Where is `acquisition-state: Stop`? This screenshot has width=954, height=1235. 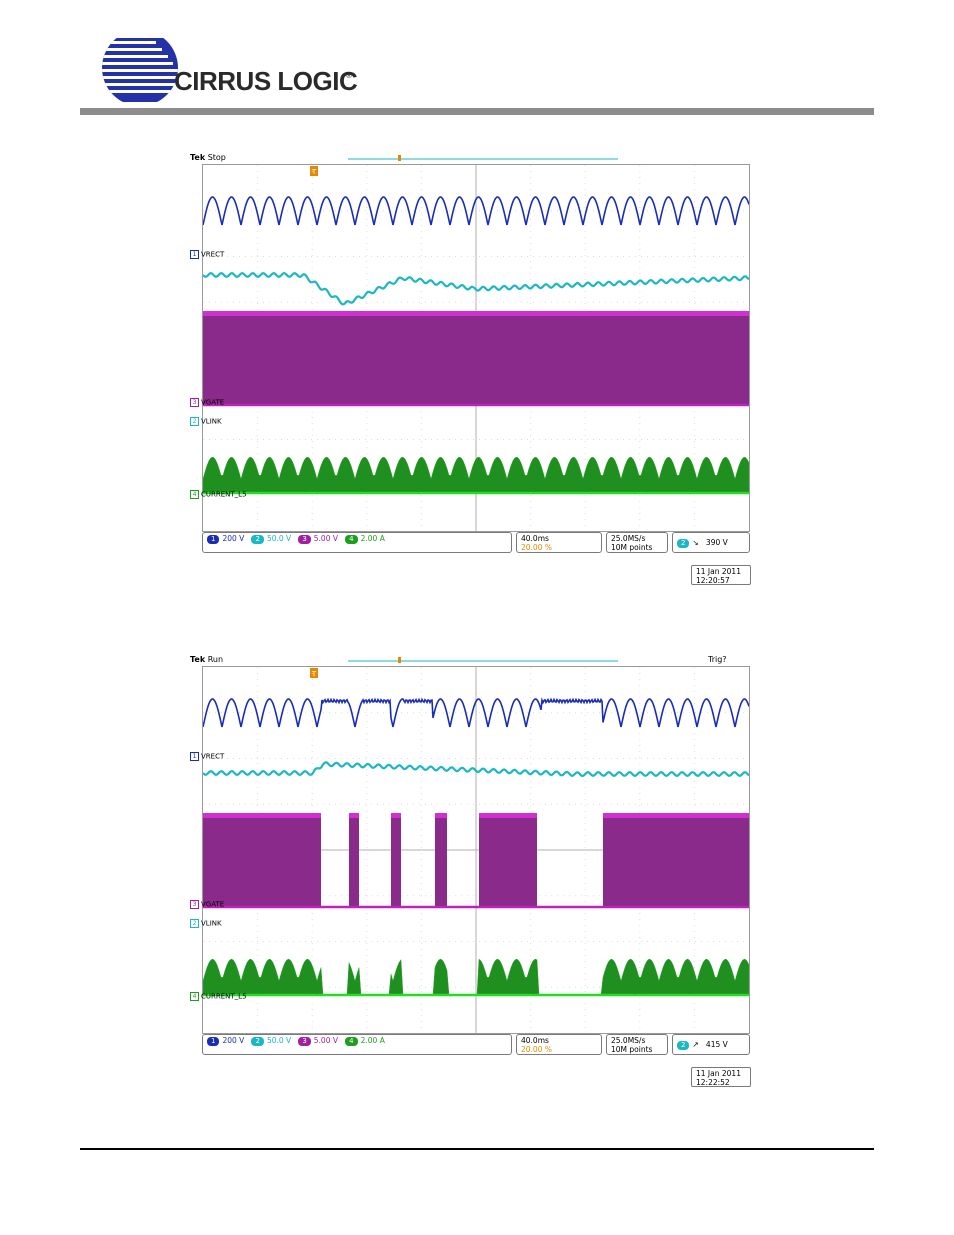
acquisition-state: Stop is located at coordinates (216, 157).